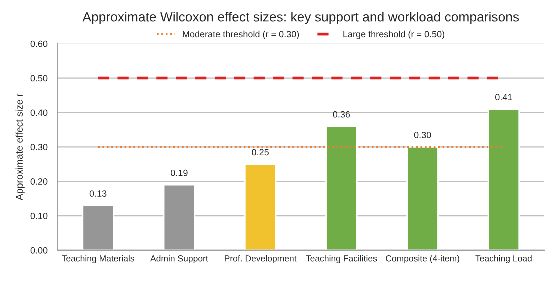 The height and width of the screenshot is (283, 550). What do you see at coordinates (39, 250) in the screenshot?
I see `y-tick-label: 0.00` at bounding box center [39, 250].